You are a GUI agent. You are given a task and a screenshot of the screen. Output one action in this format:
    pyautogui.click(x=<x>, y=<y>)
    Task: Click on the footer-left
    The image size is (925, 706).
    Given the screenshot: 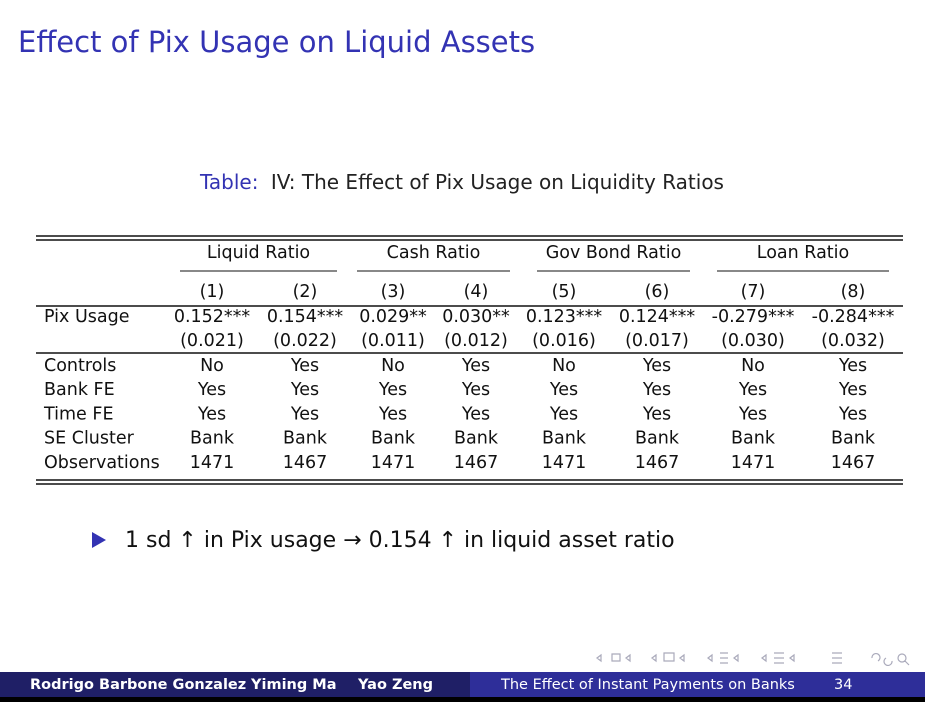 What is the action you would take?
    pyautogui.click(x=235, y=685)
    